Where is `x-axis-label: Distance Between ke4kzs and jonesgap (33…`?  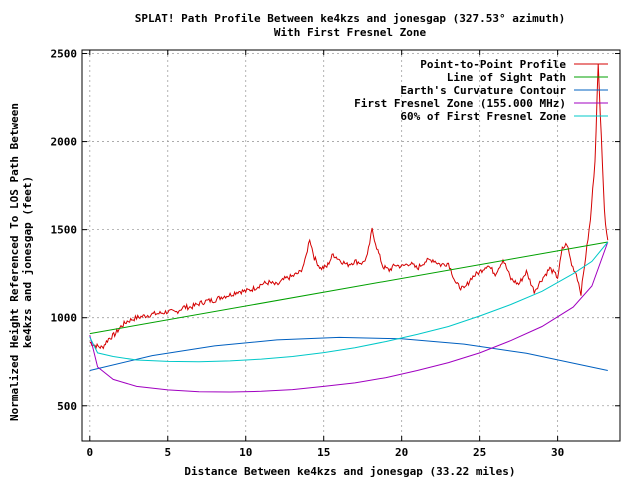 x-axis-label: Distance Between ke4kzs and jonesgap (33… is located at coordinates (349, 471).